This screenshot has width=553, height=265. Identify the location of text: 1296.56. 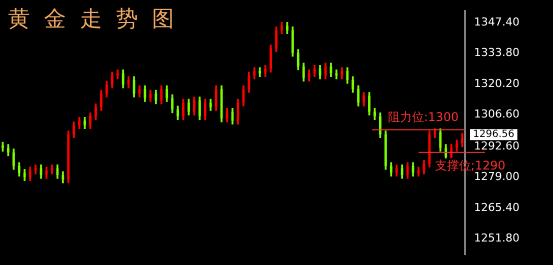
(493, 134).